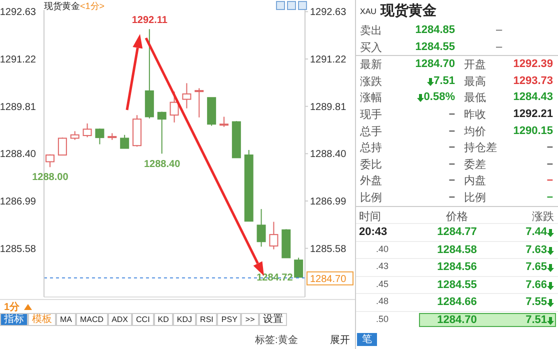  I want to click on text: 卖出, so click(371, 31).